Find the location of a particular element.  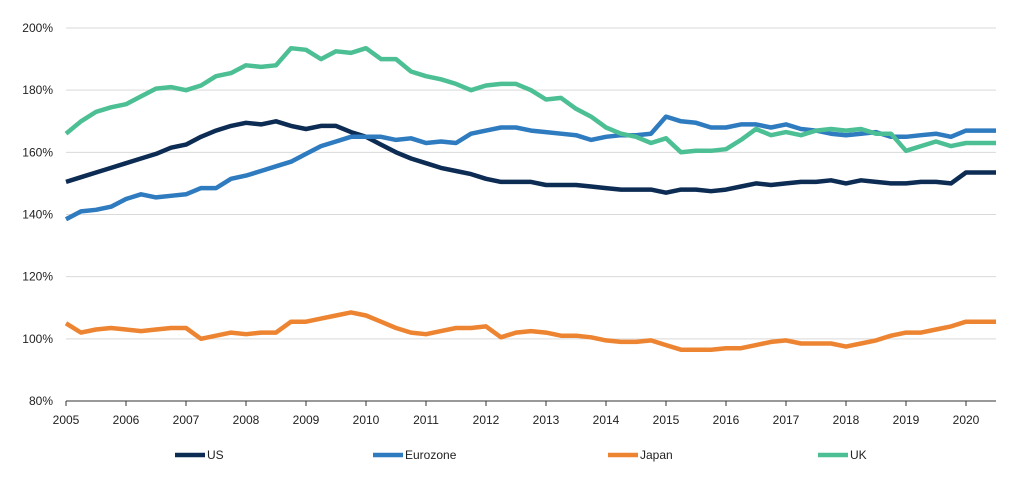

x-tick-label: 2007 is located at coordinates (186, 420).